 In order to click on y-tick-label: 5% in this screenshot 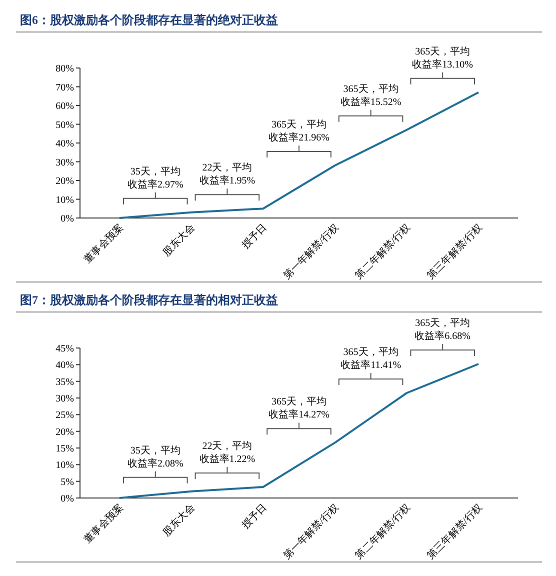, I will do `click(67, 482)`.